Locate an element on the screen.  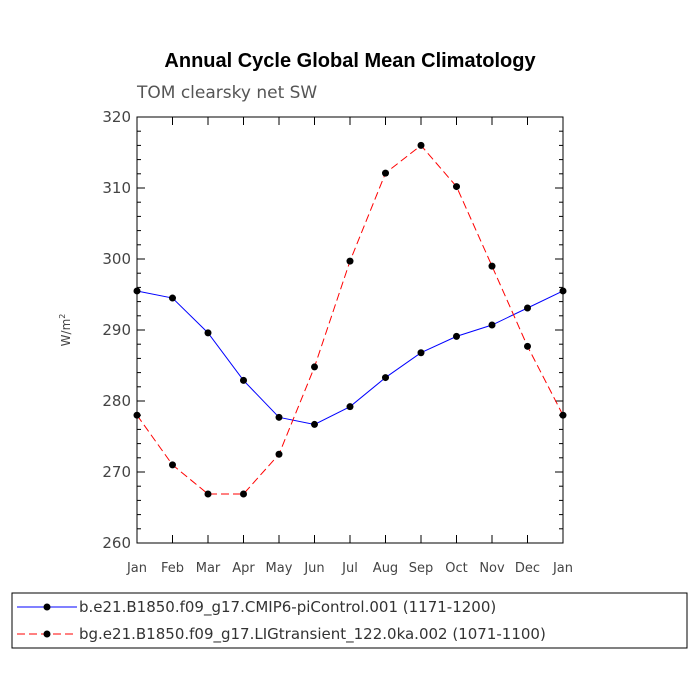
x-tick-label: Mar is located at coordinates (208, 568).